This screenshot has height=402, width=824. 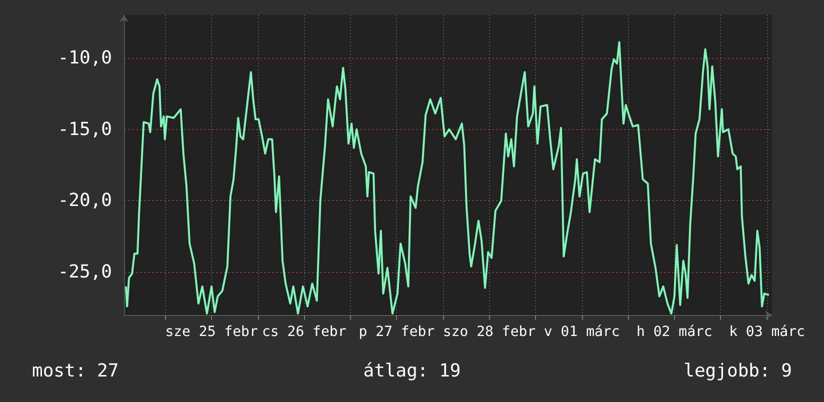 What do you see at coordinates (211, 332) in the screenshot?
I see `x-tick-label: sze 25 febr` at bounding box center [211, 332].